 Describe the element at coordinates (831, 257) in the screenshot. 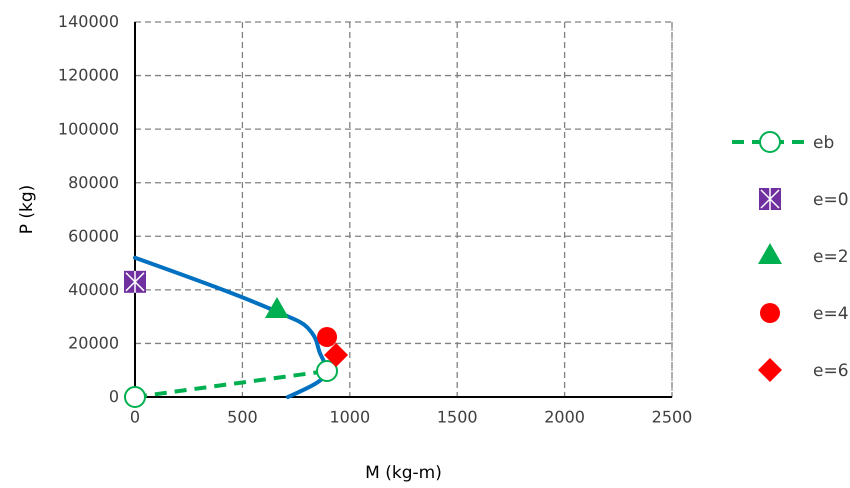

I see `legend-label: e=2` at that location.